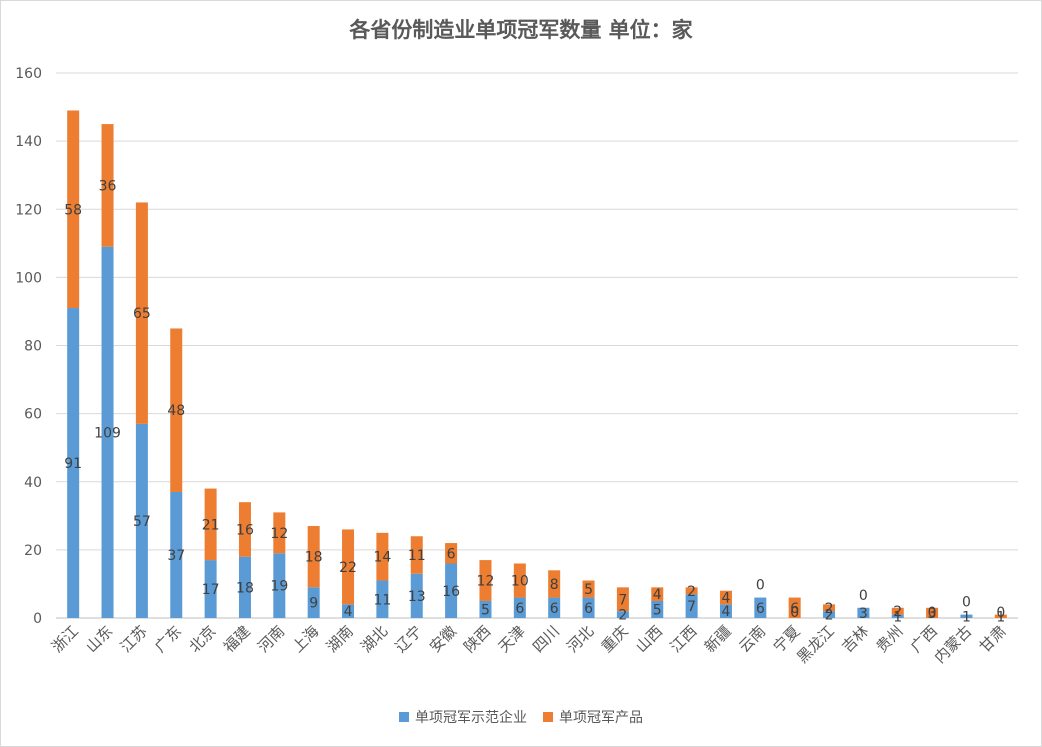  Describe the element at coordinates (37, 619) in the screenshot. I see `y-tick-label: 0` at that location.